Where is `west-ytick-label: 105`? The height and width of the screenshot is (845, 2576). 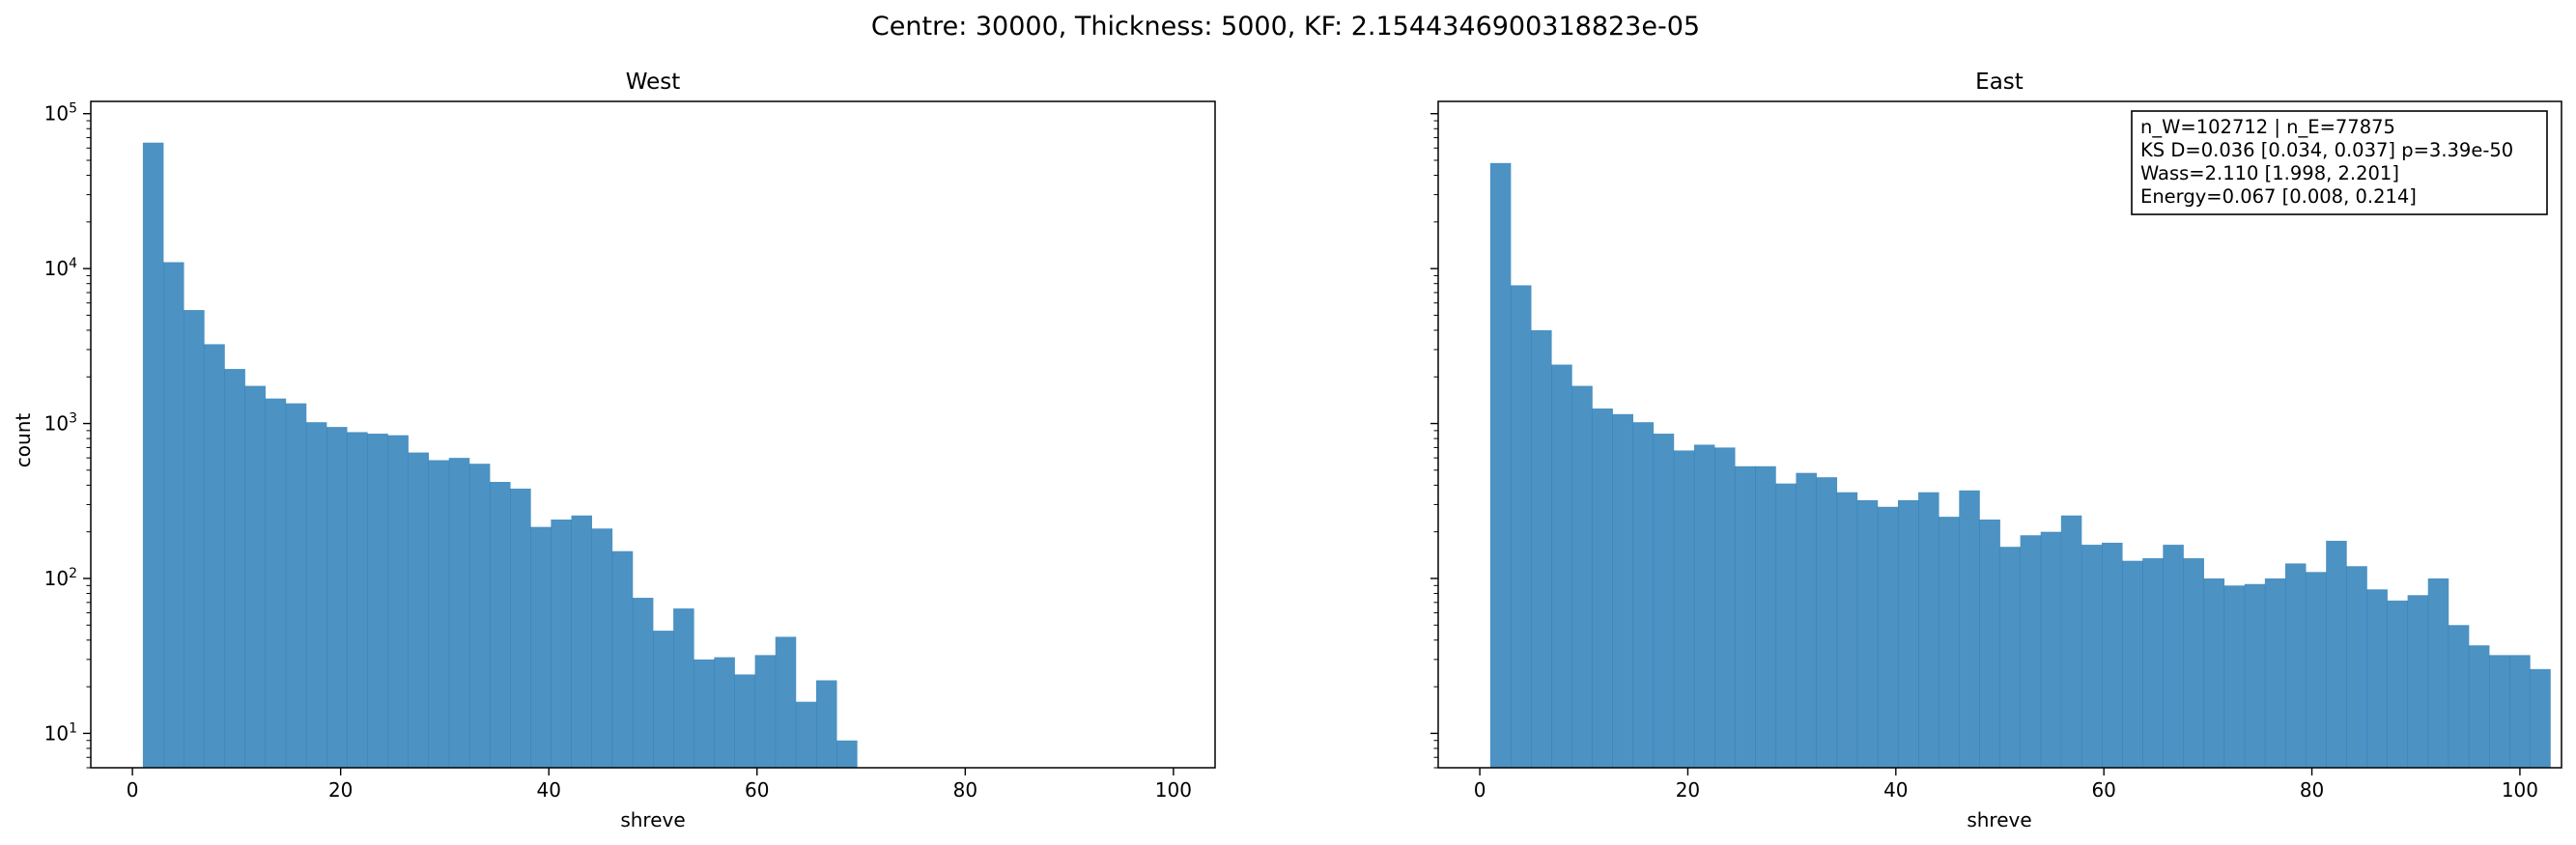 west-ytick-label: 105 is located at coordinates (60, 113).